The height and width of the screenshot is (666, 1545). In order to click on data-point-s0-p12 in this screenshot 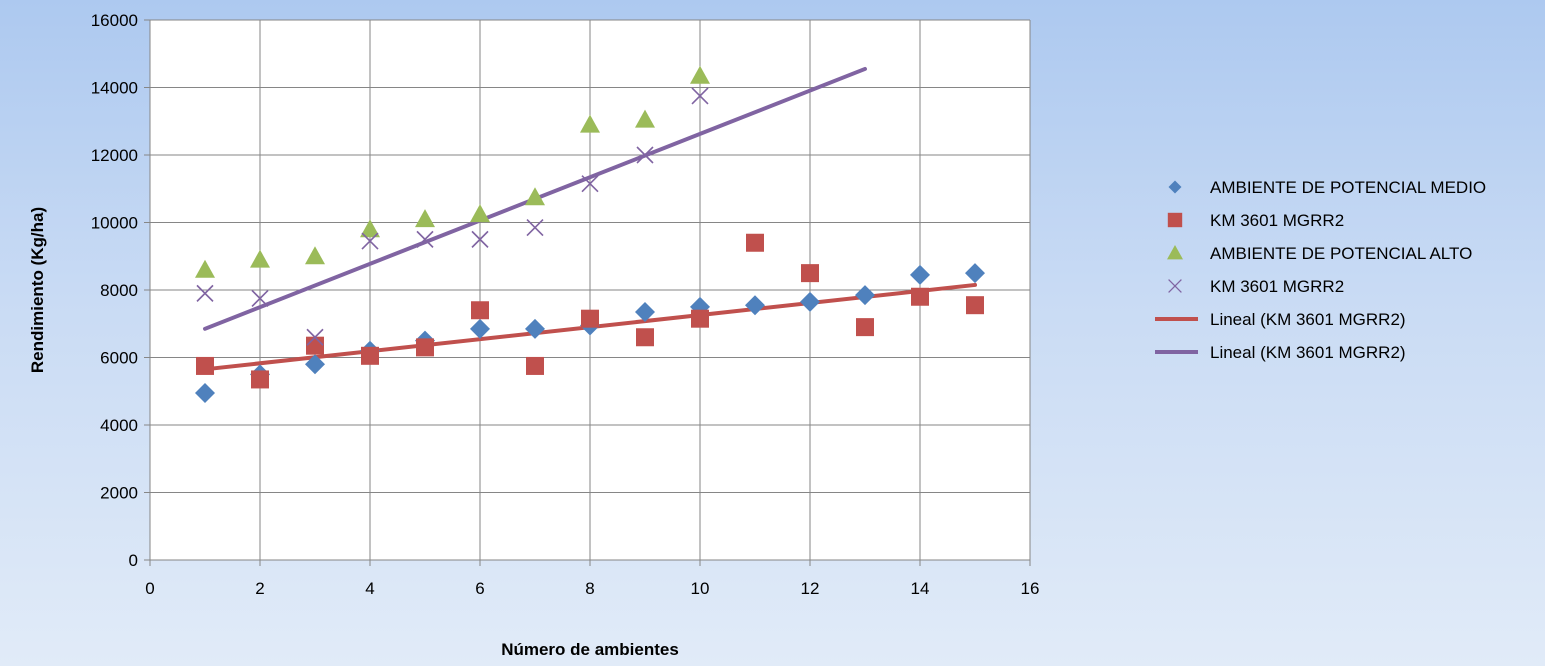, I will do `click(865, 295)`.